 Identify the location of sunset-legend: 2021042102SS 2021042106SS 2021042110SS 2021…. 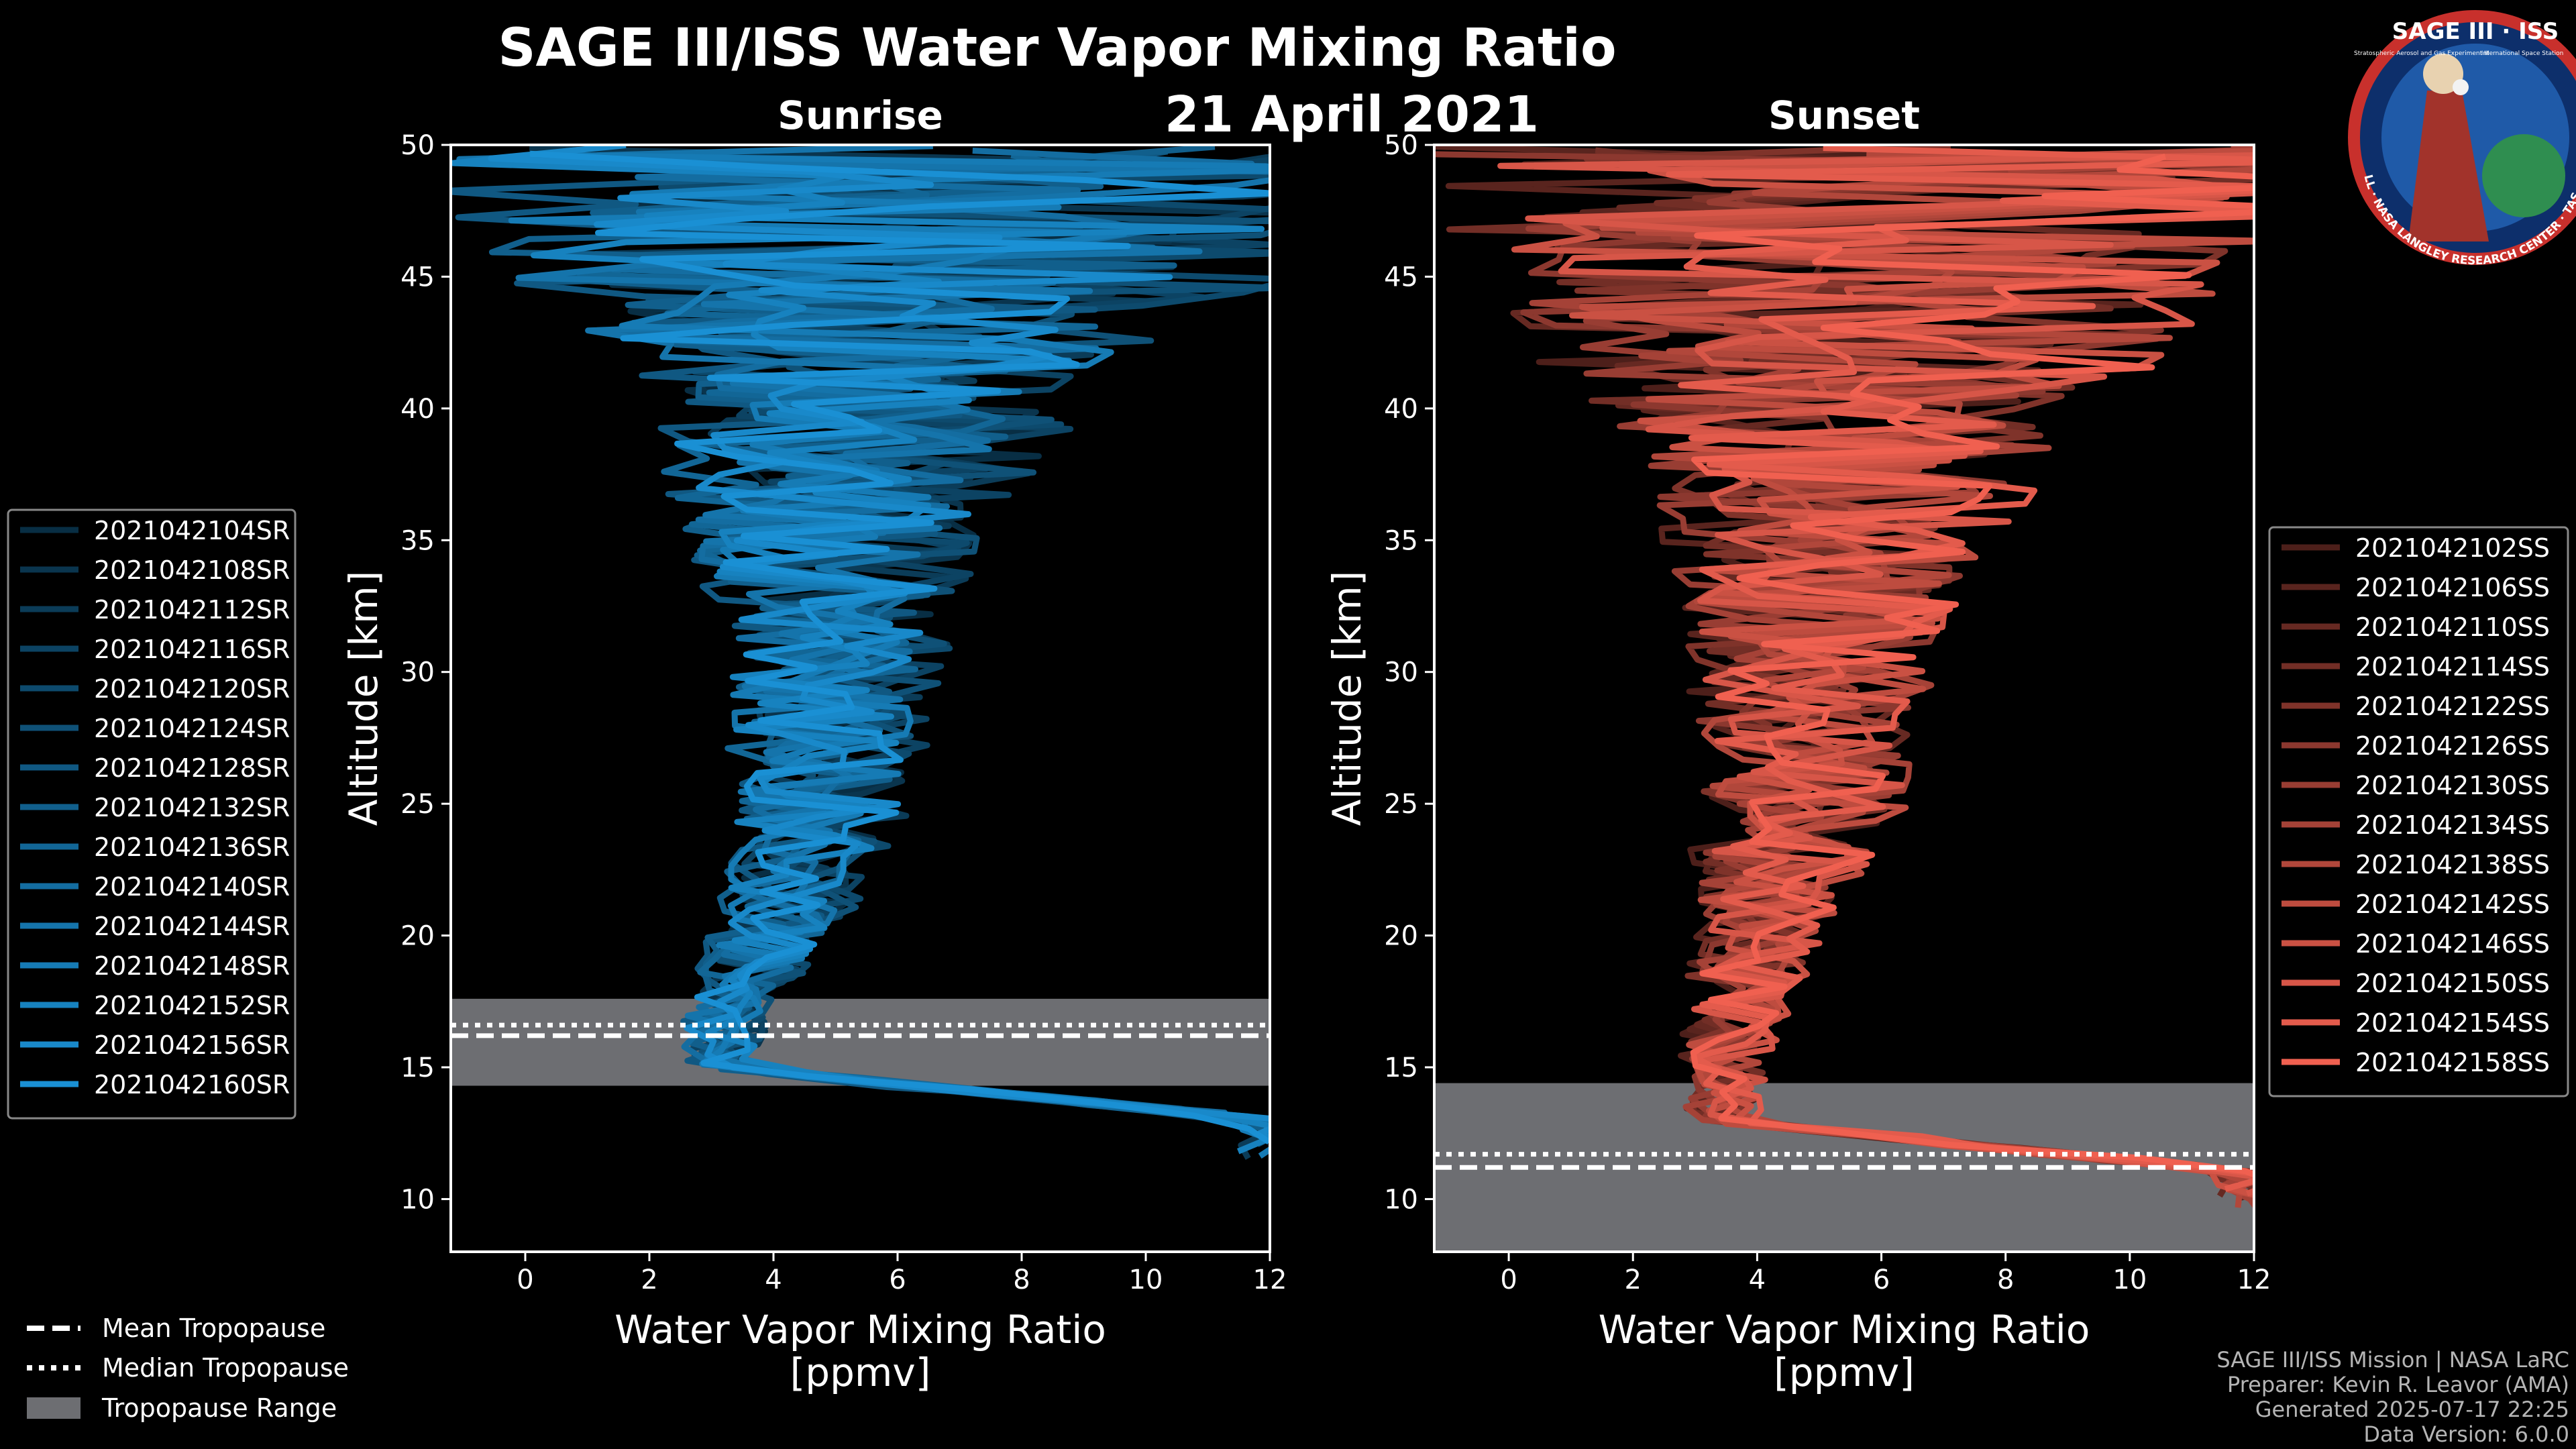
(2418, 811).